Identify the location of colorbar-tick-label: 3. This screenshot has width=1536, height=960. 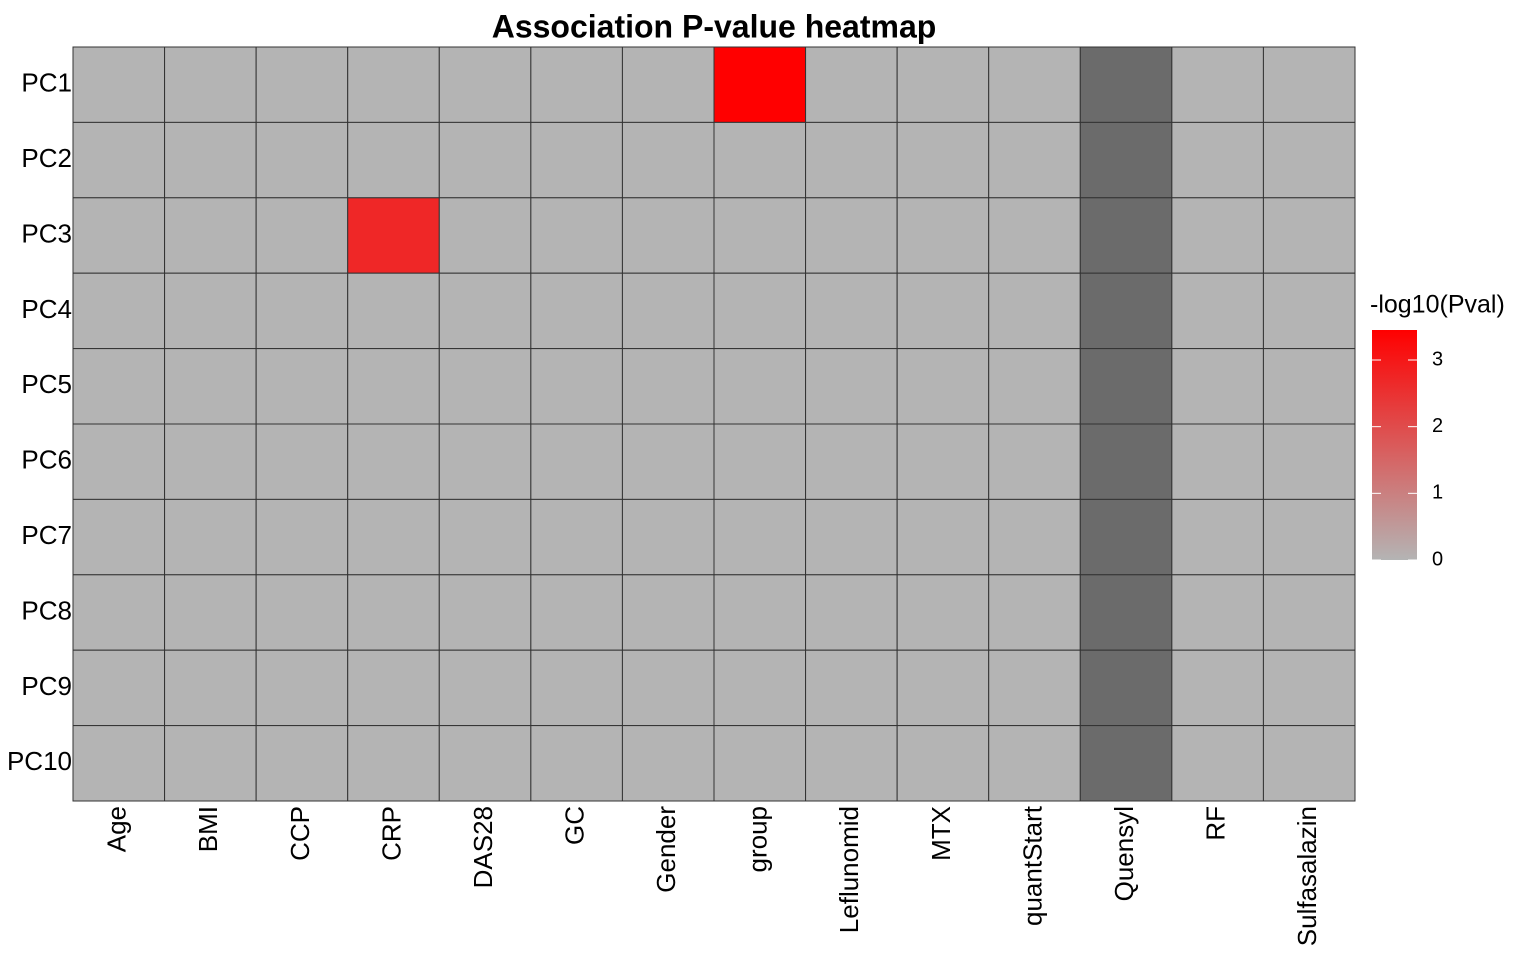
(1437, 359).